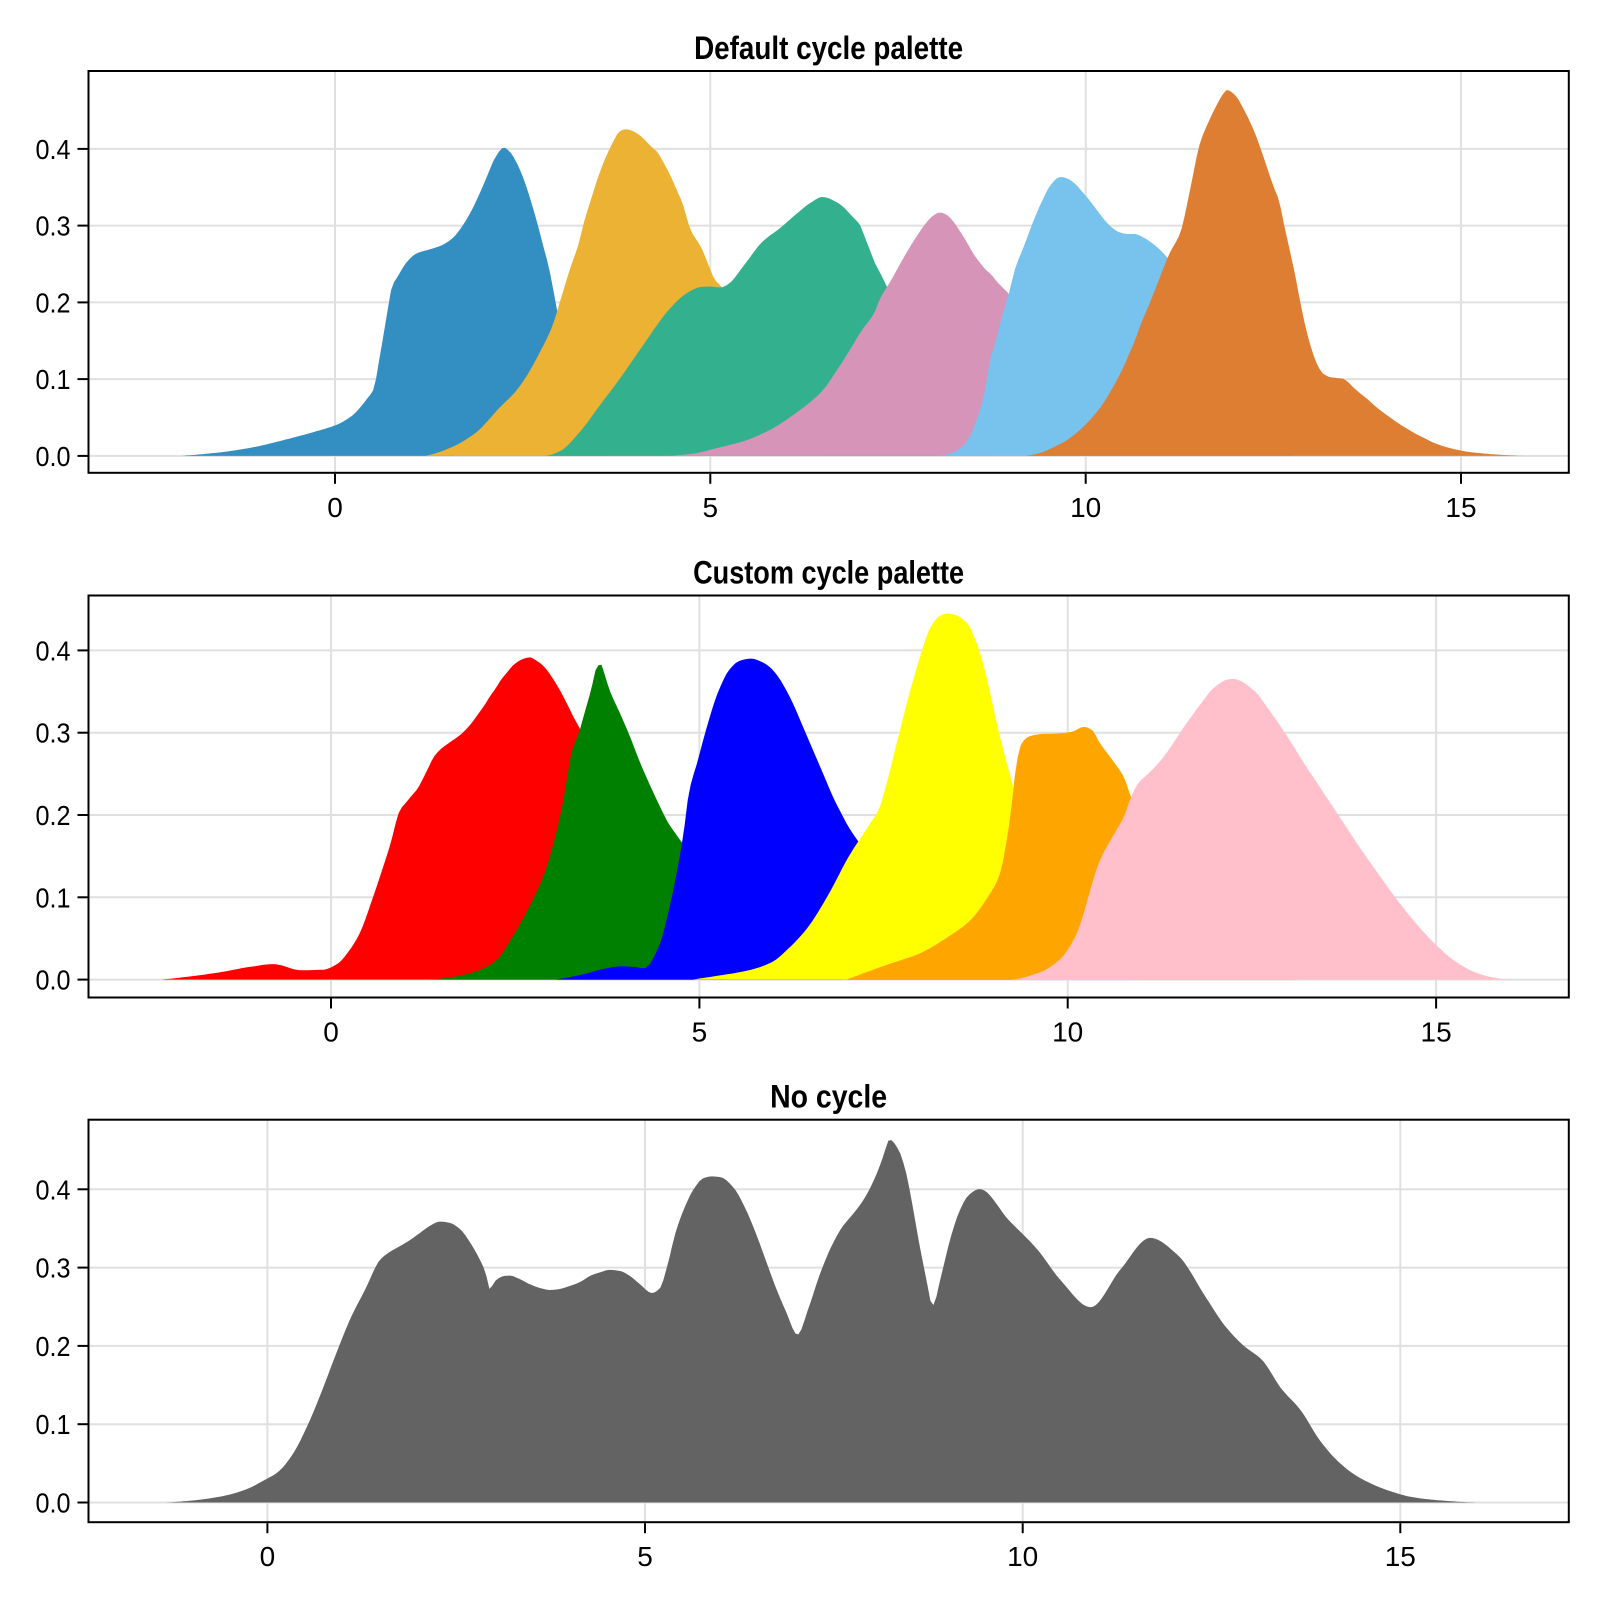 This screenshot has height=1600, width=1600. Describe the element at coordinates (828, 573) in the screenshot. I see `svg-text: Custom cycle palette` at that location.